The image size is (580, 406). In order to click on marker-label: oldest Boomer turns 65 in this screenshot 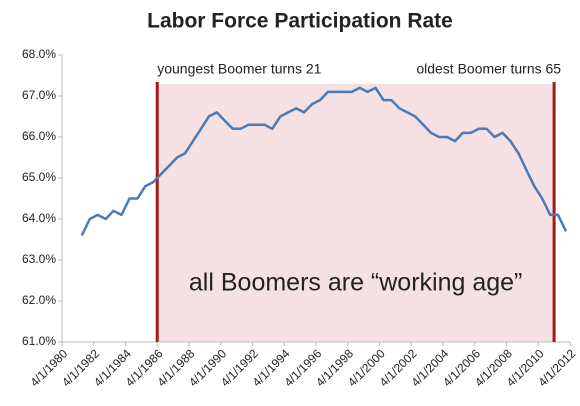, I will do `click(488, 69)`.